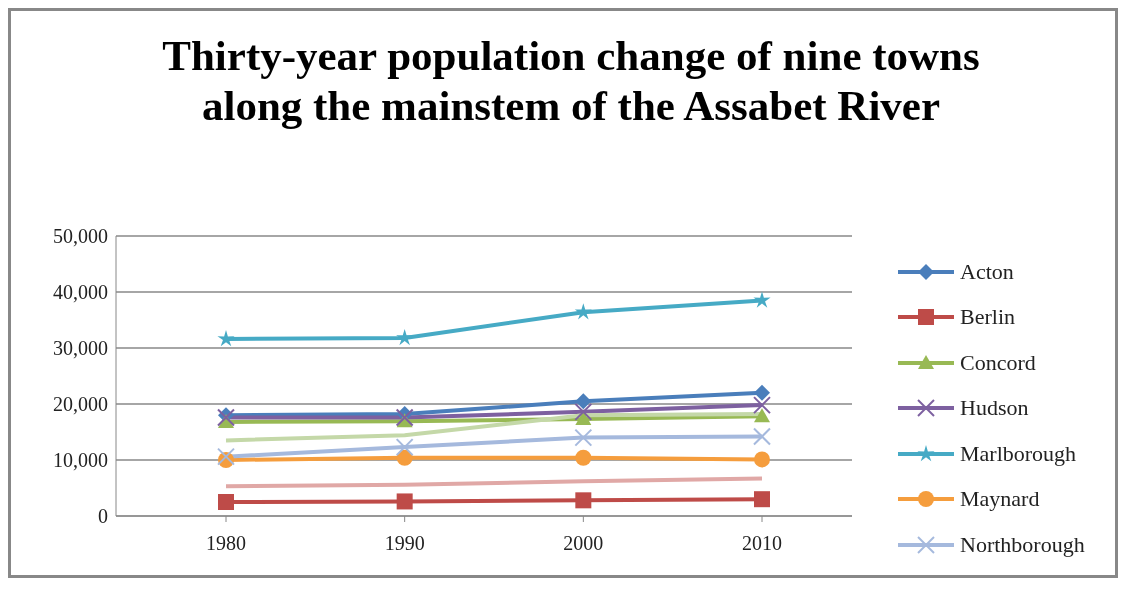 The width and height of the screenshot is (1128, 590). Describe the element at coordinates (80, 348) in the screenshot. I see `y-tick-label: 30,000` at that location.